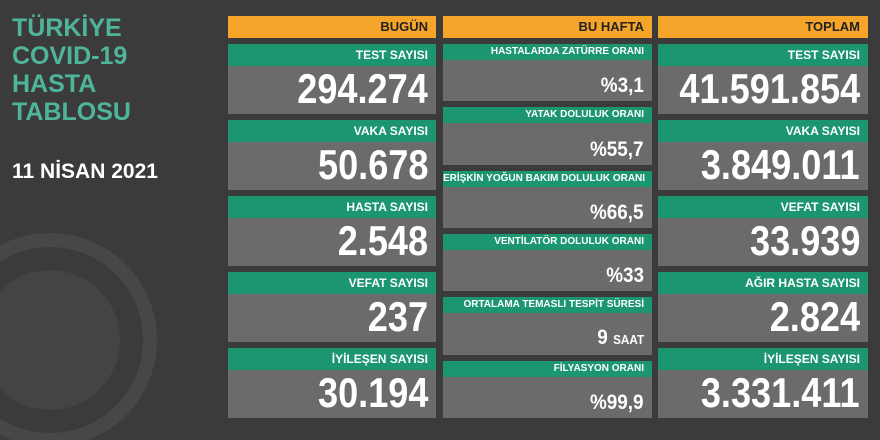  I want to click on stat-card: YATAK DOLULUK ORANI %55,7, so click(547, 136).